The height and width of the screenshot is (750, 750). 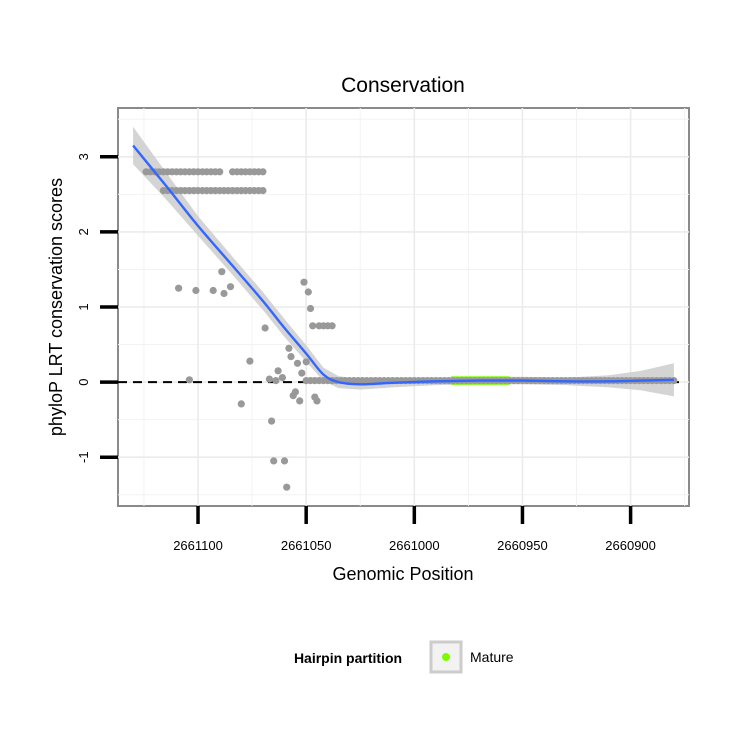 What do you see at coordinates (83, 306) in the screenshot?
I see `y-tick-label: 1` at bounding box center [83, 306].